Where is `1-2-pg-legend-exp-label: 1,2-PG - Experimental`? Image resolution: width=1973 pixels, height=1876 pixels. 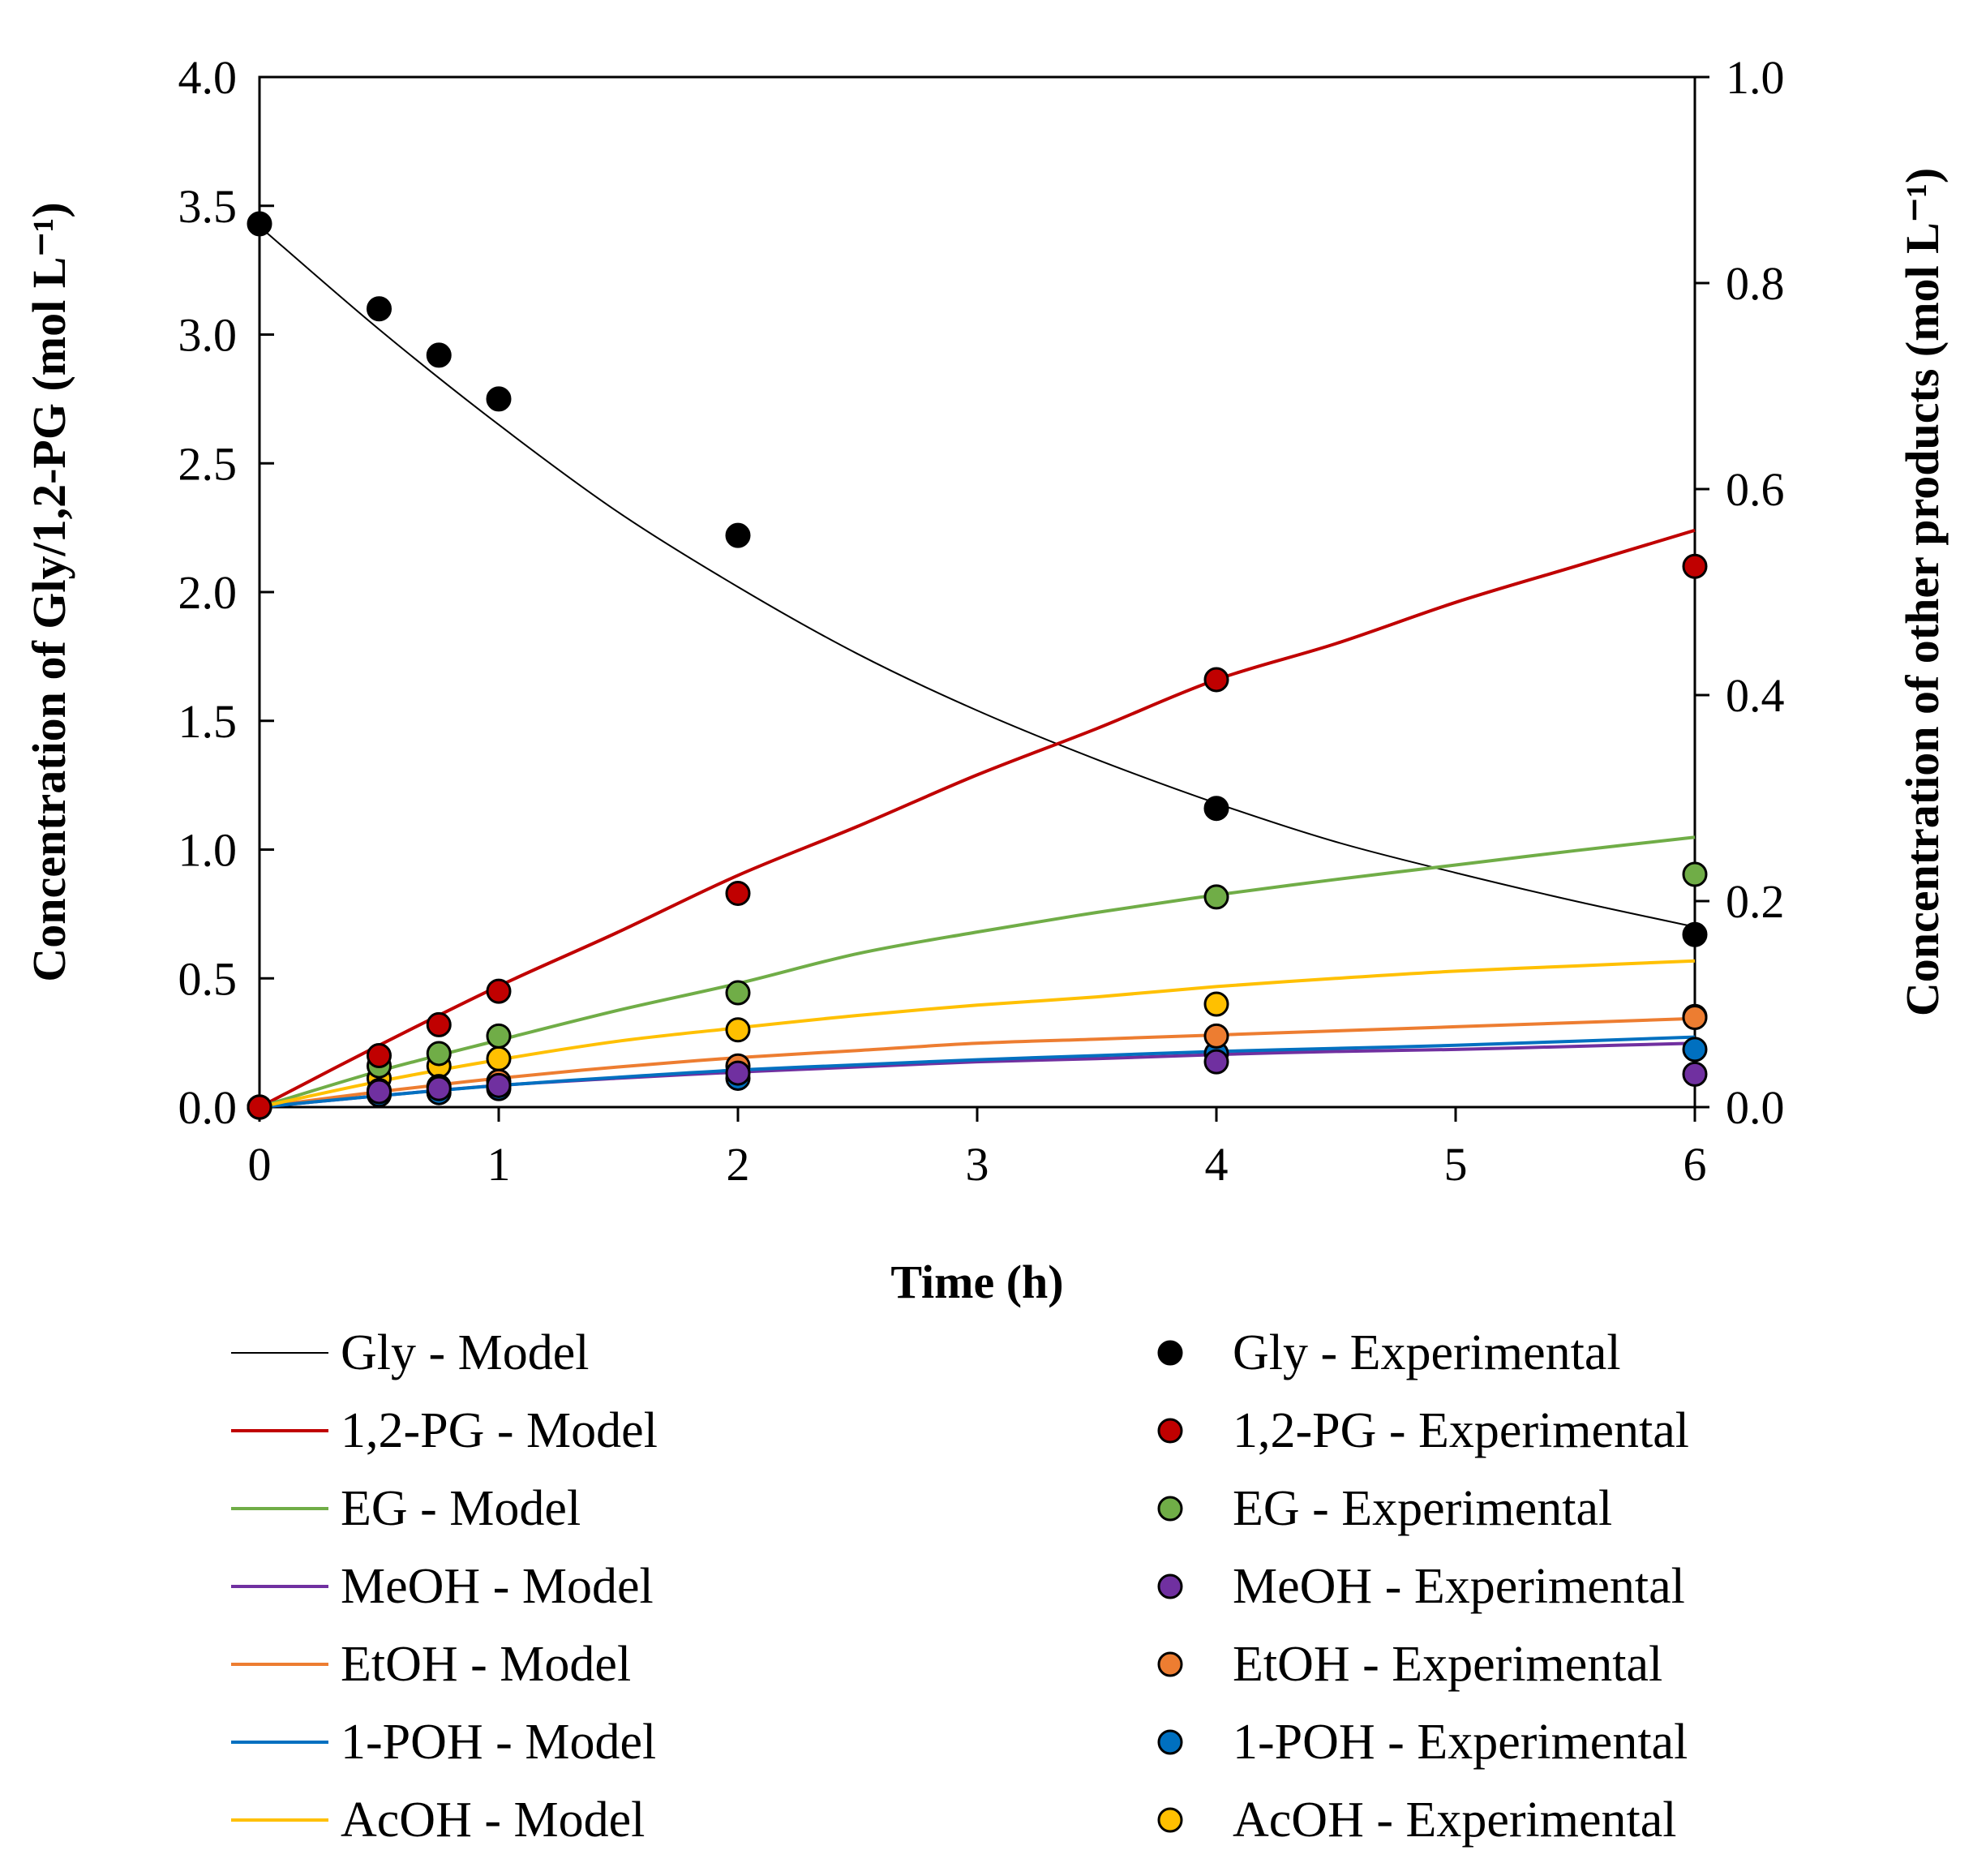 1-2-pg-legend-exp-label: 1,2-PG - Experimental is located at coordinates (1461, 1430).